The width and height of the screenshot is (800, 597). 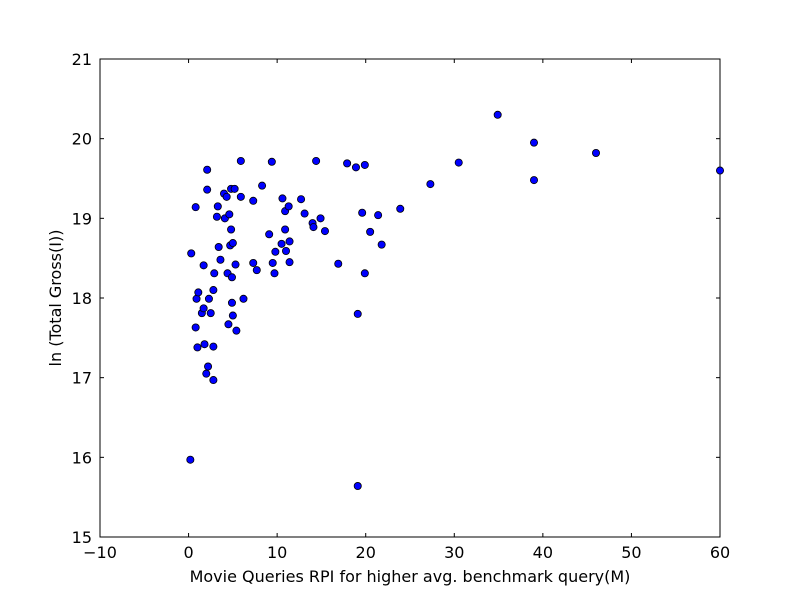 I want to click on x-tick-label: 50, so click(x=631, y=552).